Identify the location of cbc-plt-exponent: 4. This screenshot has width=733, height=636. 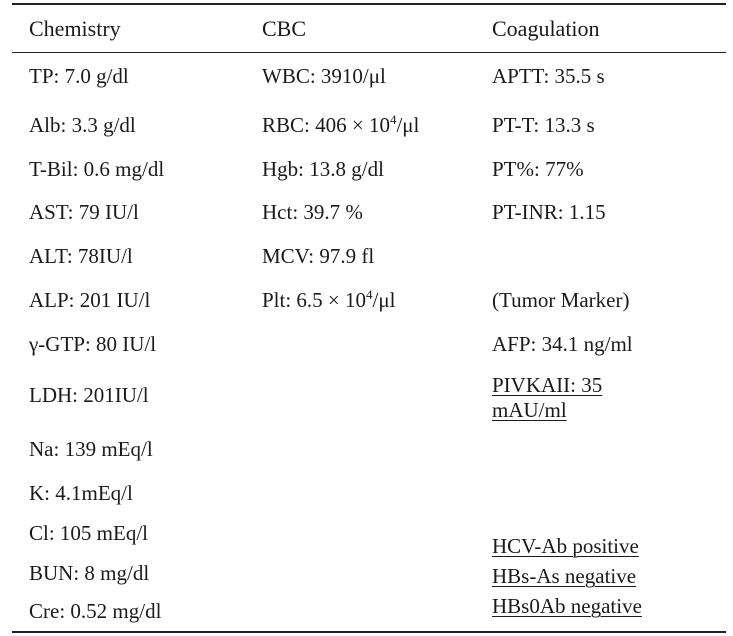
(369, 294).